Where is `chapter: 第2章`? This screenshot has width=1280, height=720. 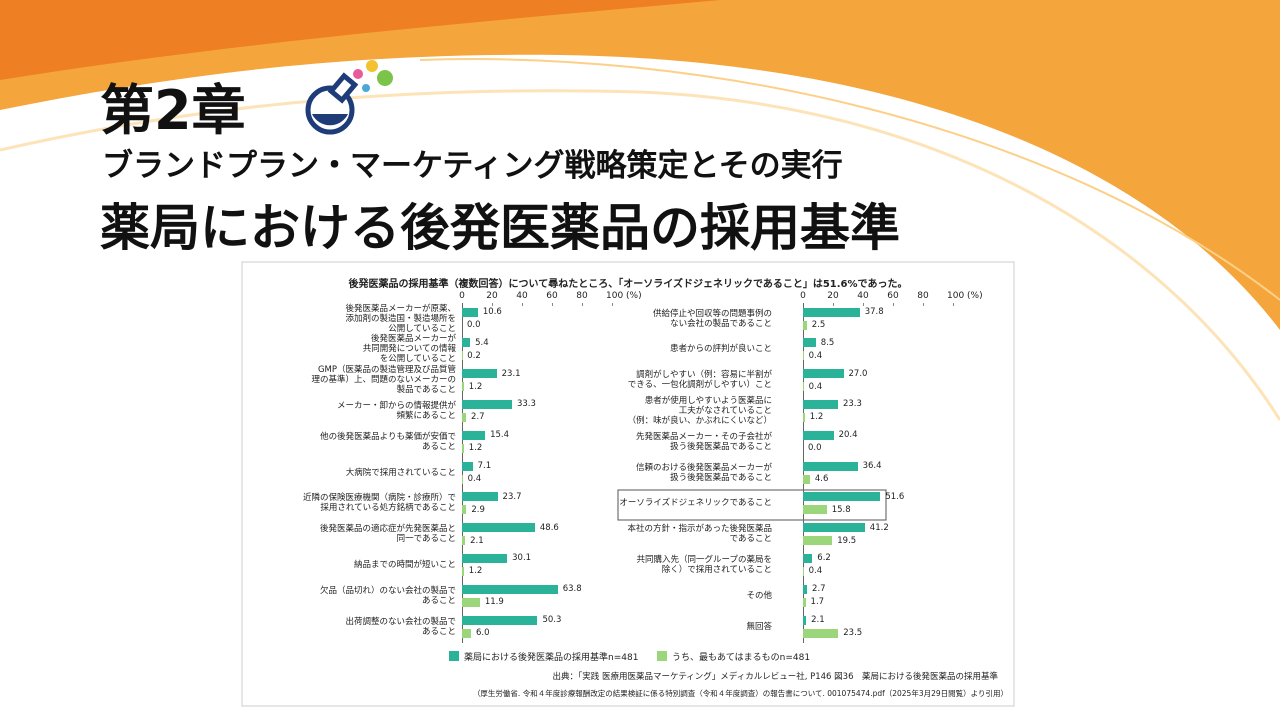
chapter: 第2章 is located at coordinates (173, 110).